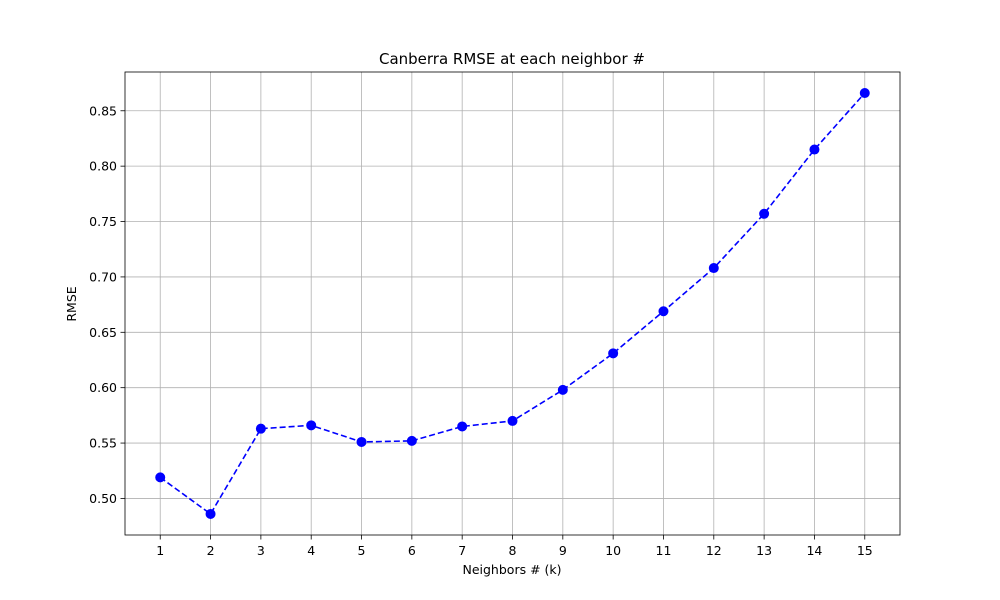  Describe the element at coordinates (865, 550) in the screenshot. I see `x-tick-label: 15` at that location.